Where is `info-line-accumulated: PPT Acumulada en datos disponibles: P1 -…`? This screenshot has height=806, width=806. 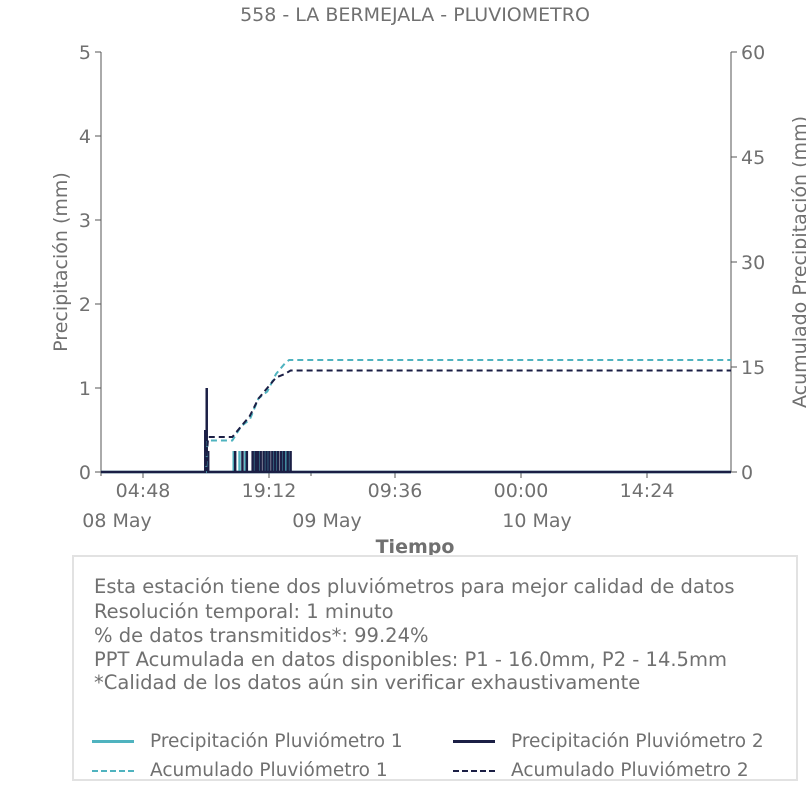
info-line-accumulated: PPT Acumulada en datos disponibles: P1 -… is located at coordinates (410, 659).